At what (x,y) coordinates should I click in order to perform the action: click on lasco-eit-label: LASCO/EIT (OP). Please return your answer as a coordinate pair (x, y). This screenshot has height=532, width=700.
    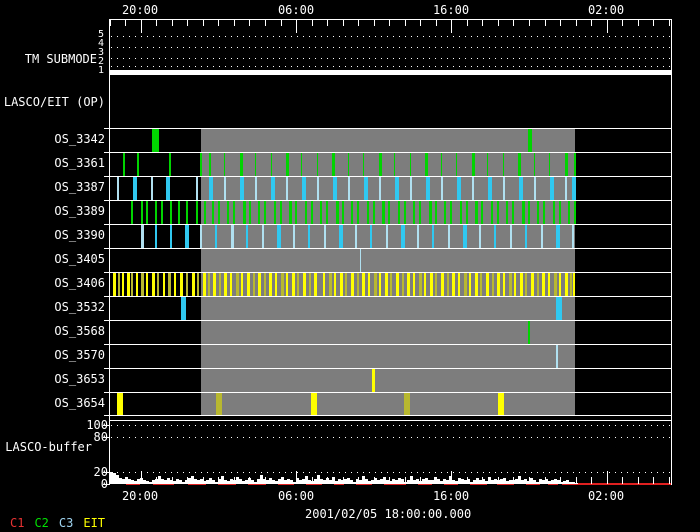
    Looking at the image, I should click on (54, 102).